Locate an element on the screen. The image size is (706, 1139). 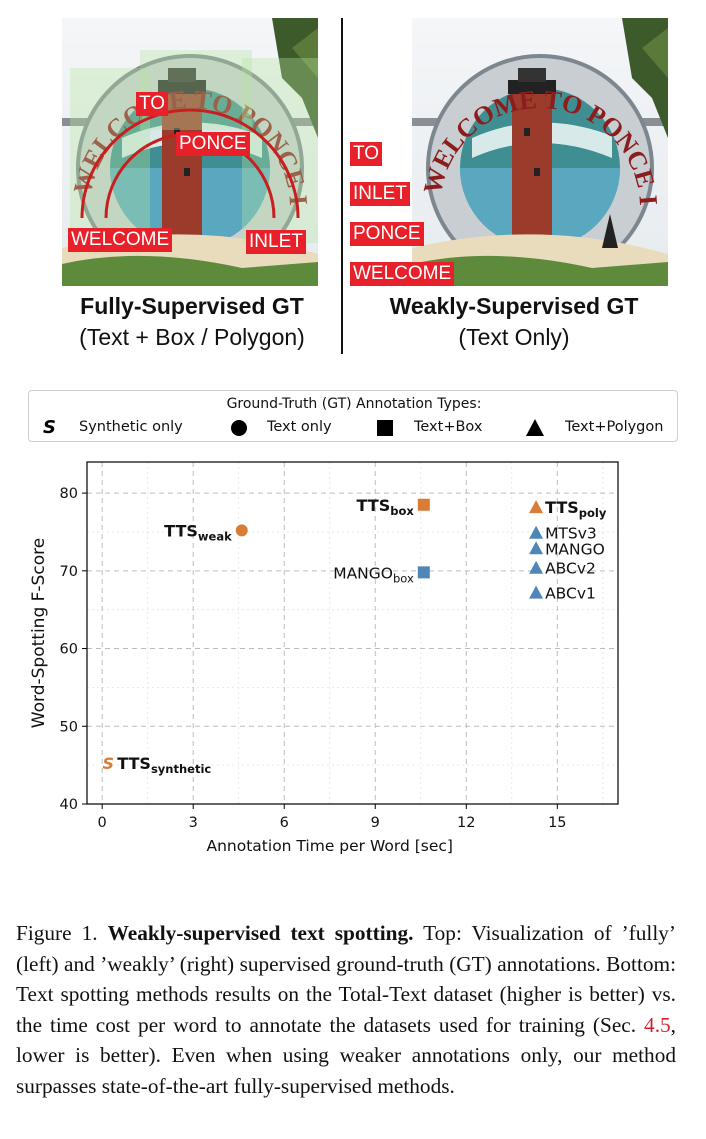
legend-label-text-polygon: Text+Polygon is located at coordinates (614, 427).